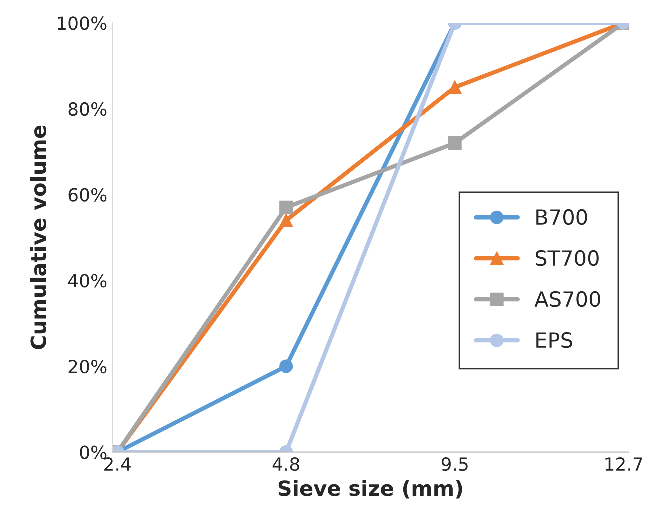  What do you see at coordinates (286, 465) in the screenshot?
I see `x-tick-label: 4.8` at bounding box center [286, 465].